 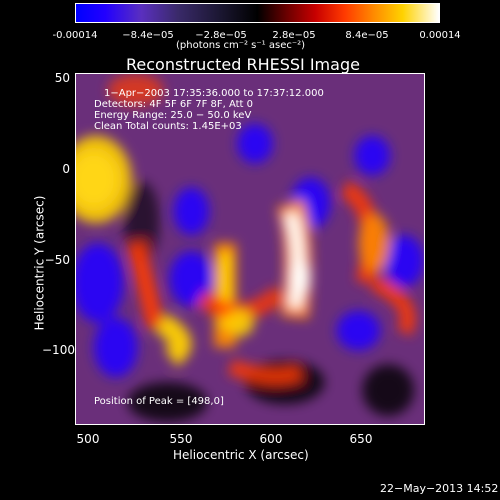 I want to click on colorbar-tick-label: 0.00014, so click(x=440, y=35).